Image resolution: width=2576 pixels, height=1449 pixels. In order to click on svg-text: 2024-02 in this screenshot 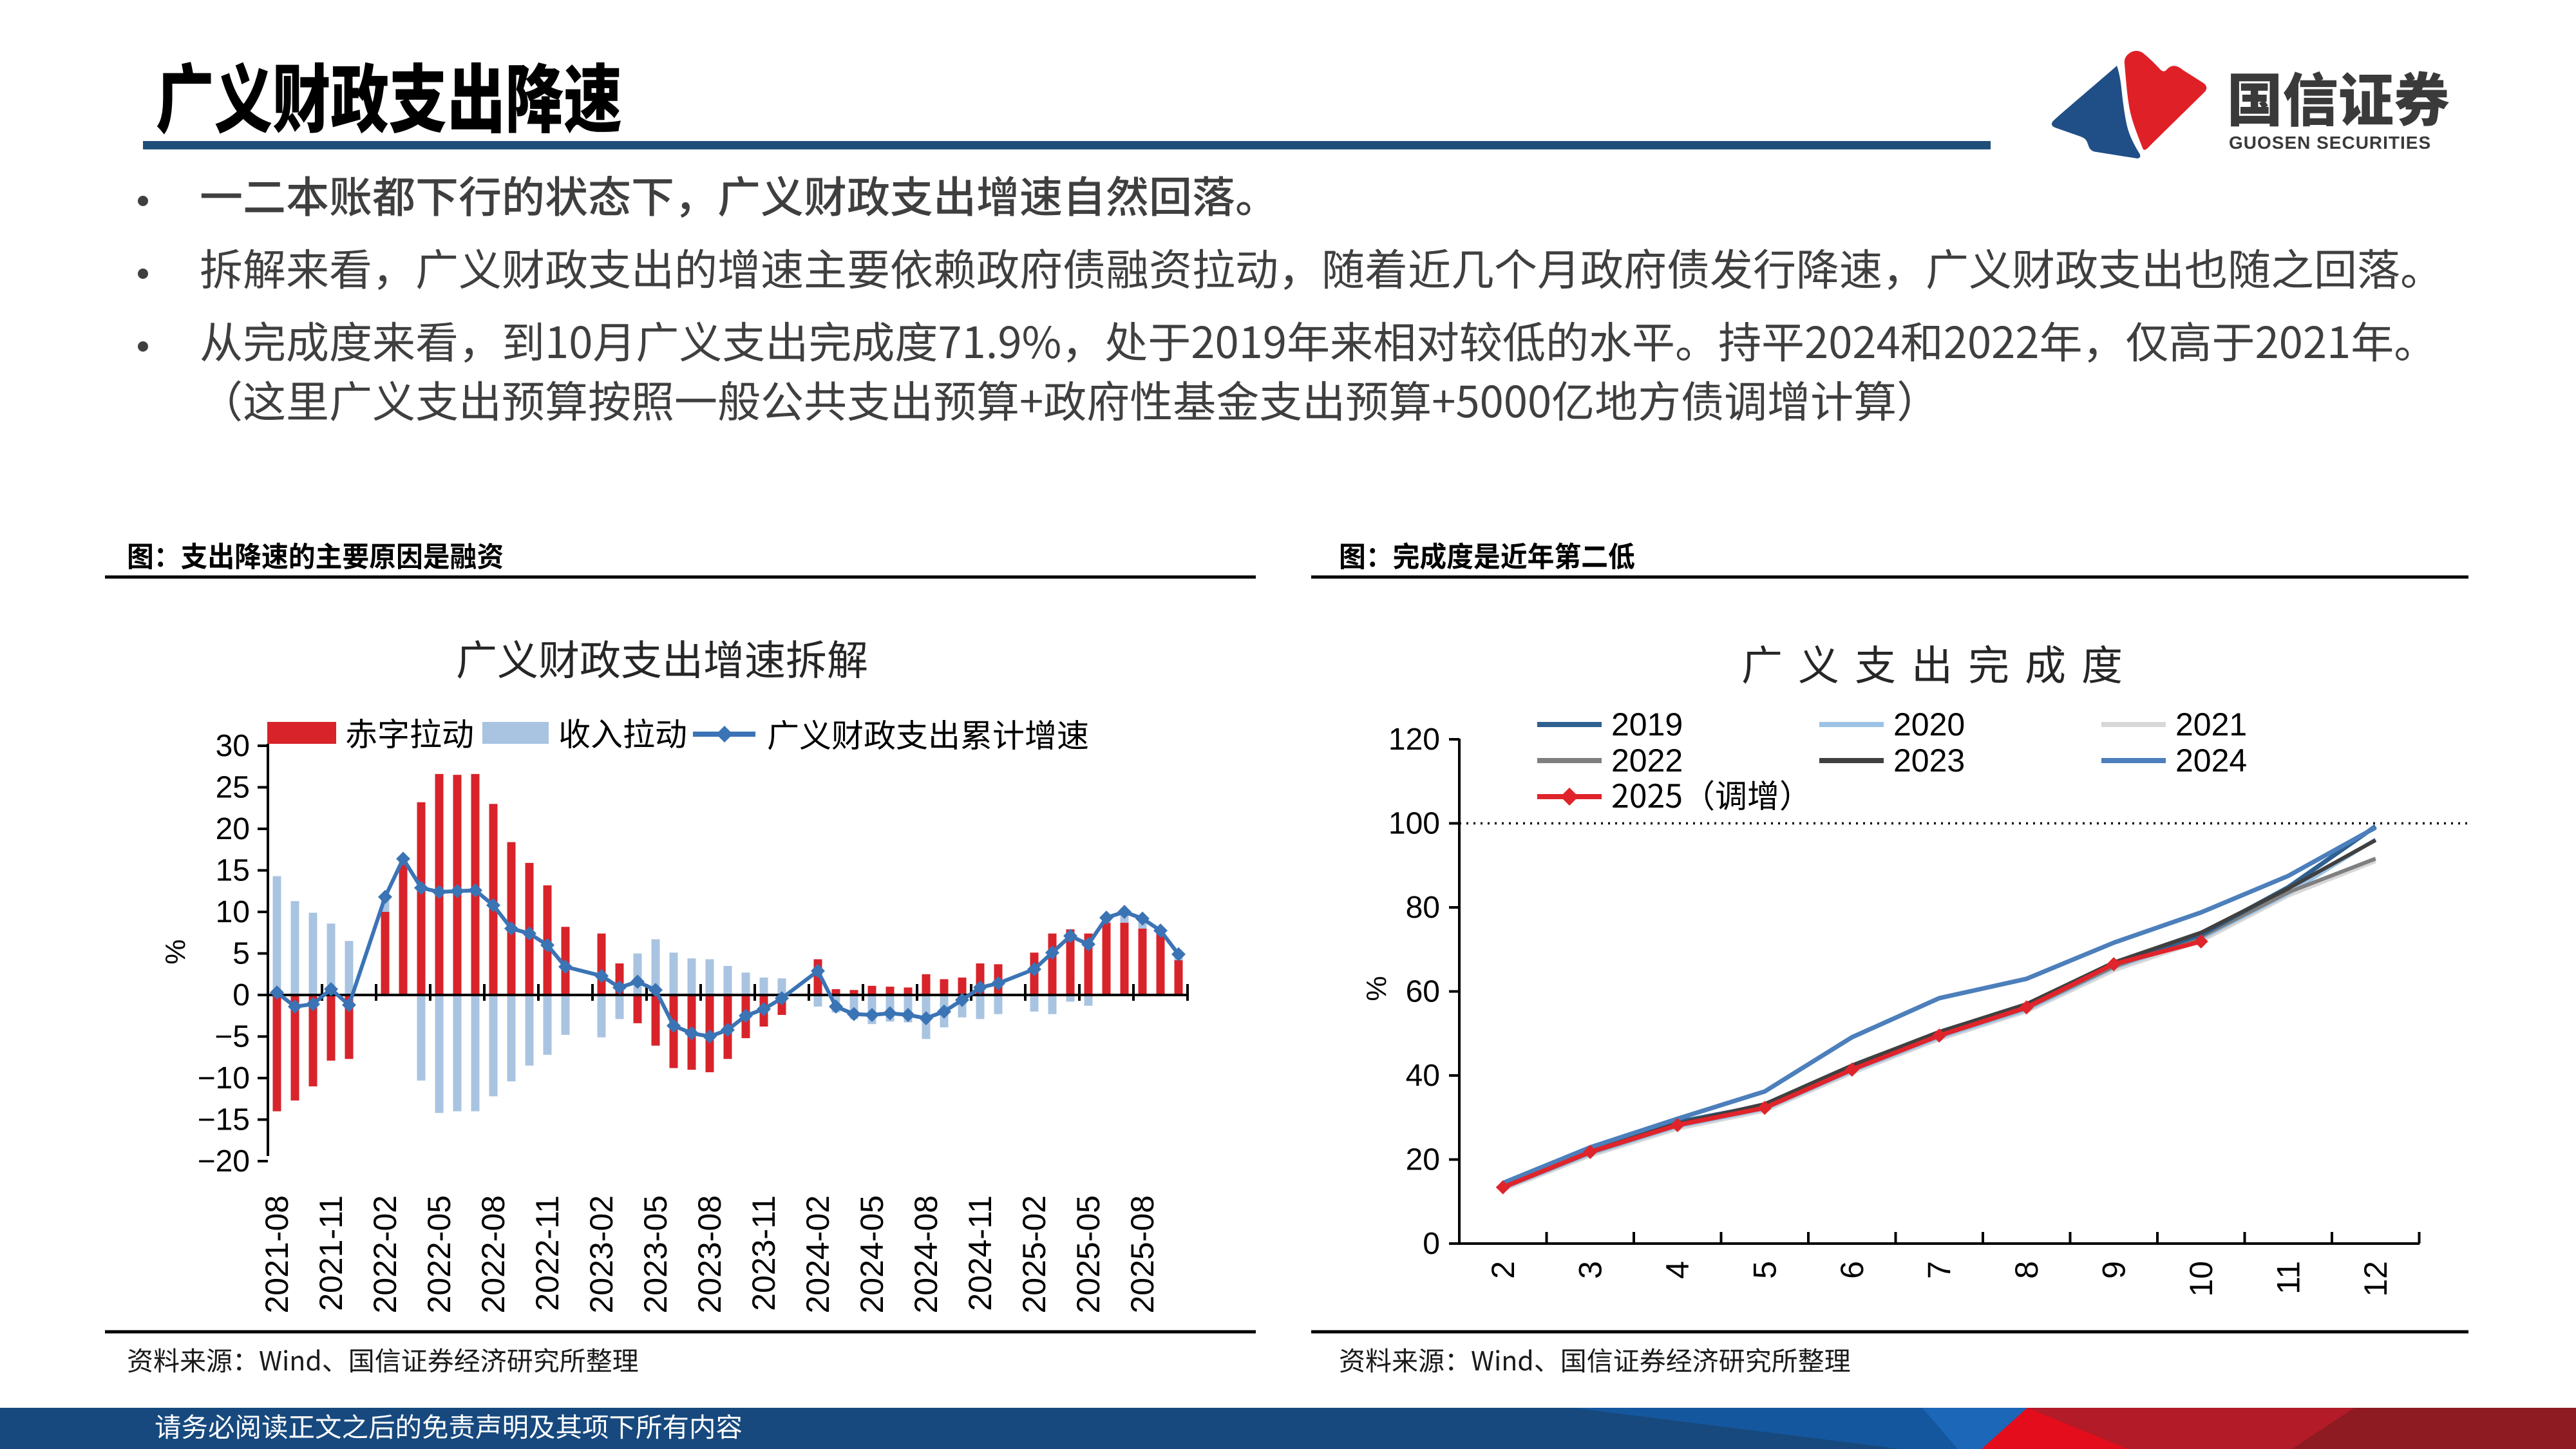, I will do `click(818, 1254)`.